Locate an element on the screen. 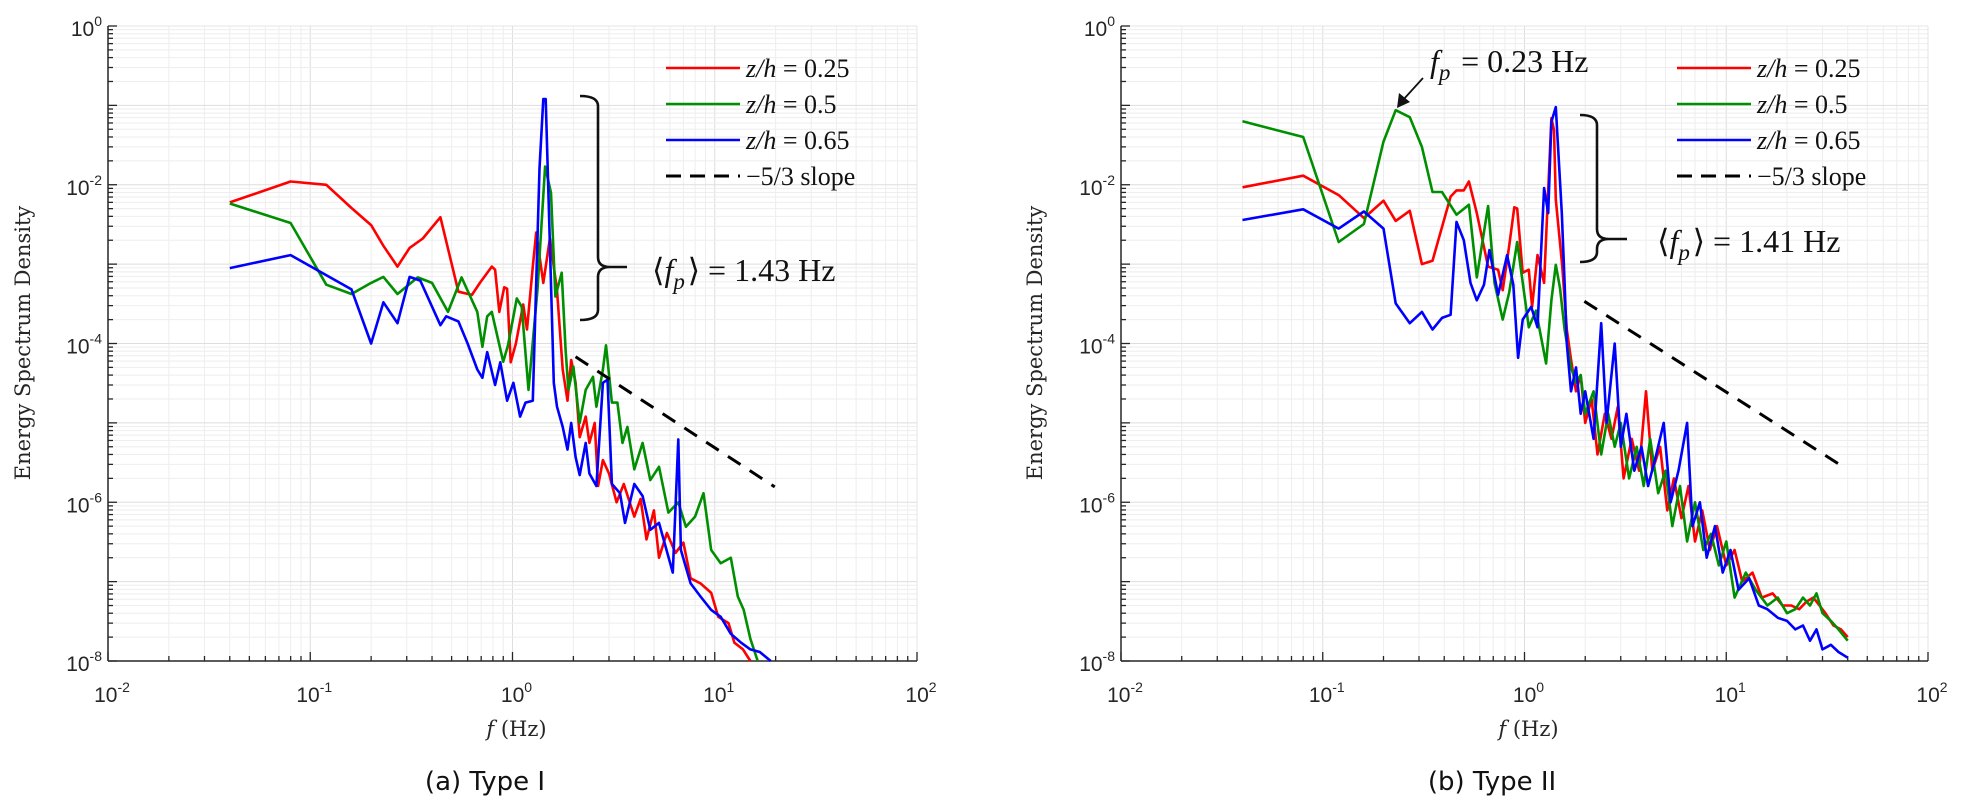 The height and width of the screenshot is (801, 1965). text-span: ⟩ = 1.41 Hz is located at coordinates (1767, 241).